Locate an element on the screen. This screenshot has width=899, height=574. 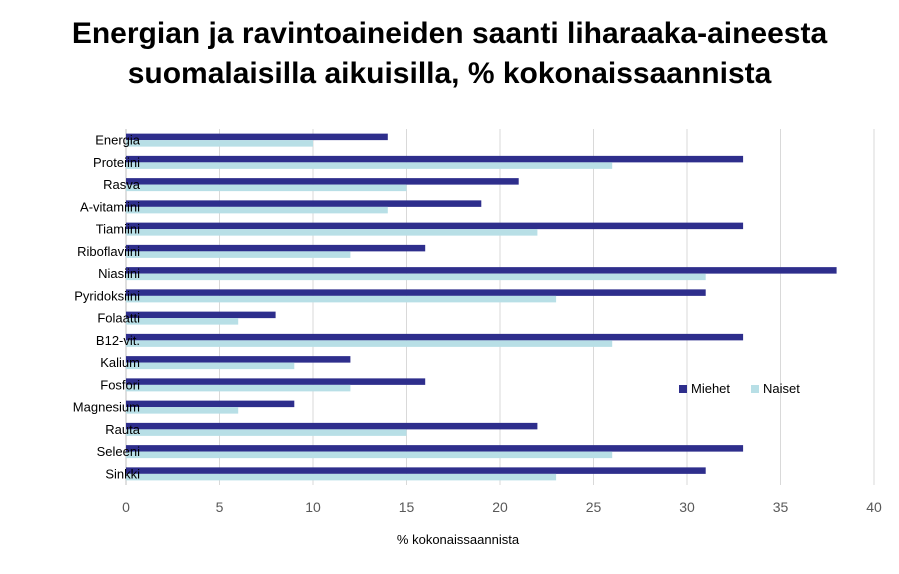
category-label: Folaatti is located at coordinates (118, 318).